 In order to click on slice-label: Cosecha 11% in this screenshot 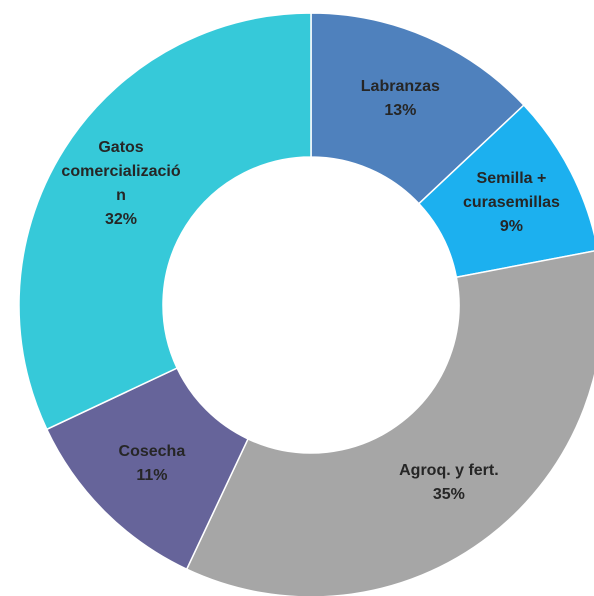, I will do `click(152, 464)`.